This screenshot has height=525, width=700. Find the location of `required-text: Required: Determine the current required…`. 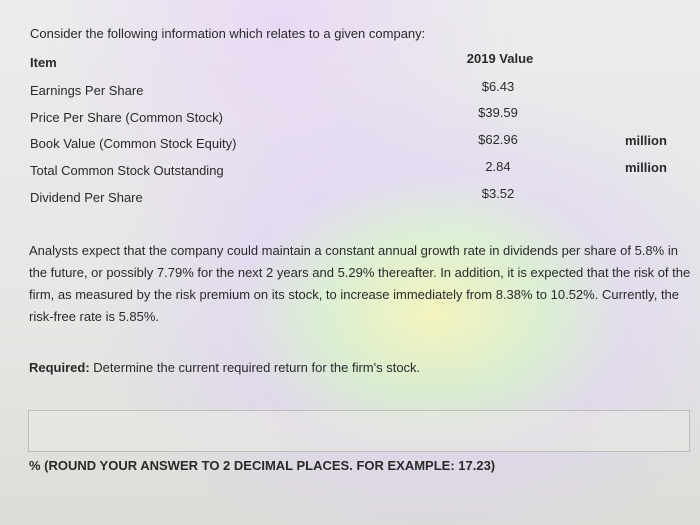

required-text: Required: Determine the current required… is located at coordinates (224, 367).